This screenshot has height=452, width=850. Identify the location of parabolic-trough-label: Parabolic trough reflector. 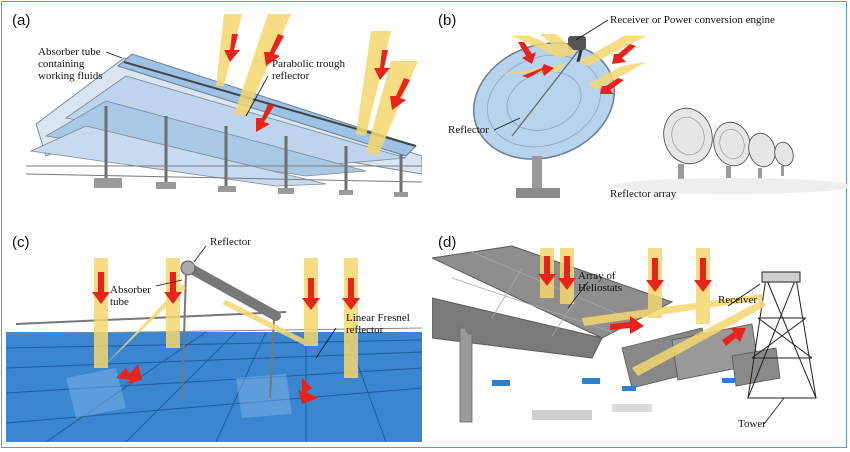
(308, 70).